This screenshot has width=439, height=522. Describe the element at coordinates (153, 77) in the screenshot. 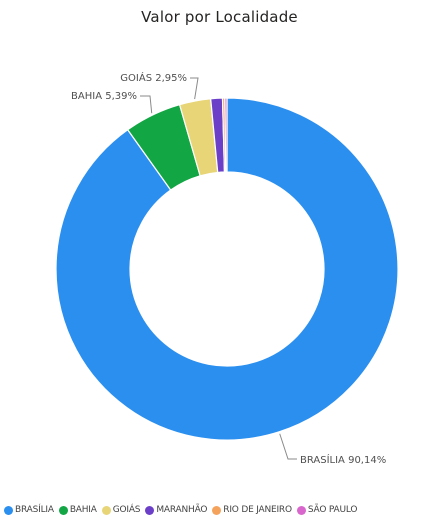

I see `data-label-goias: GOIÁS 2,95%` at that location.